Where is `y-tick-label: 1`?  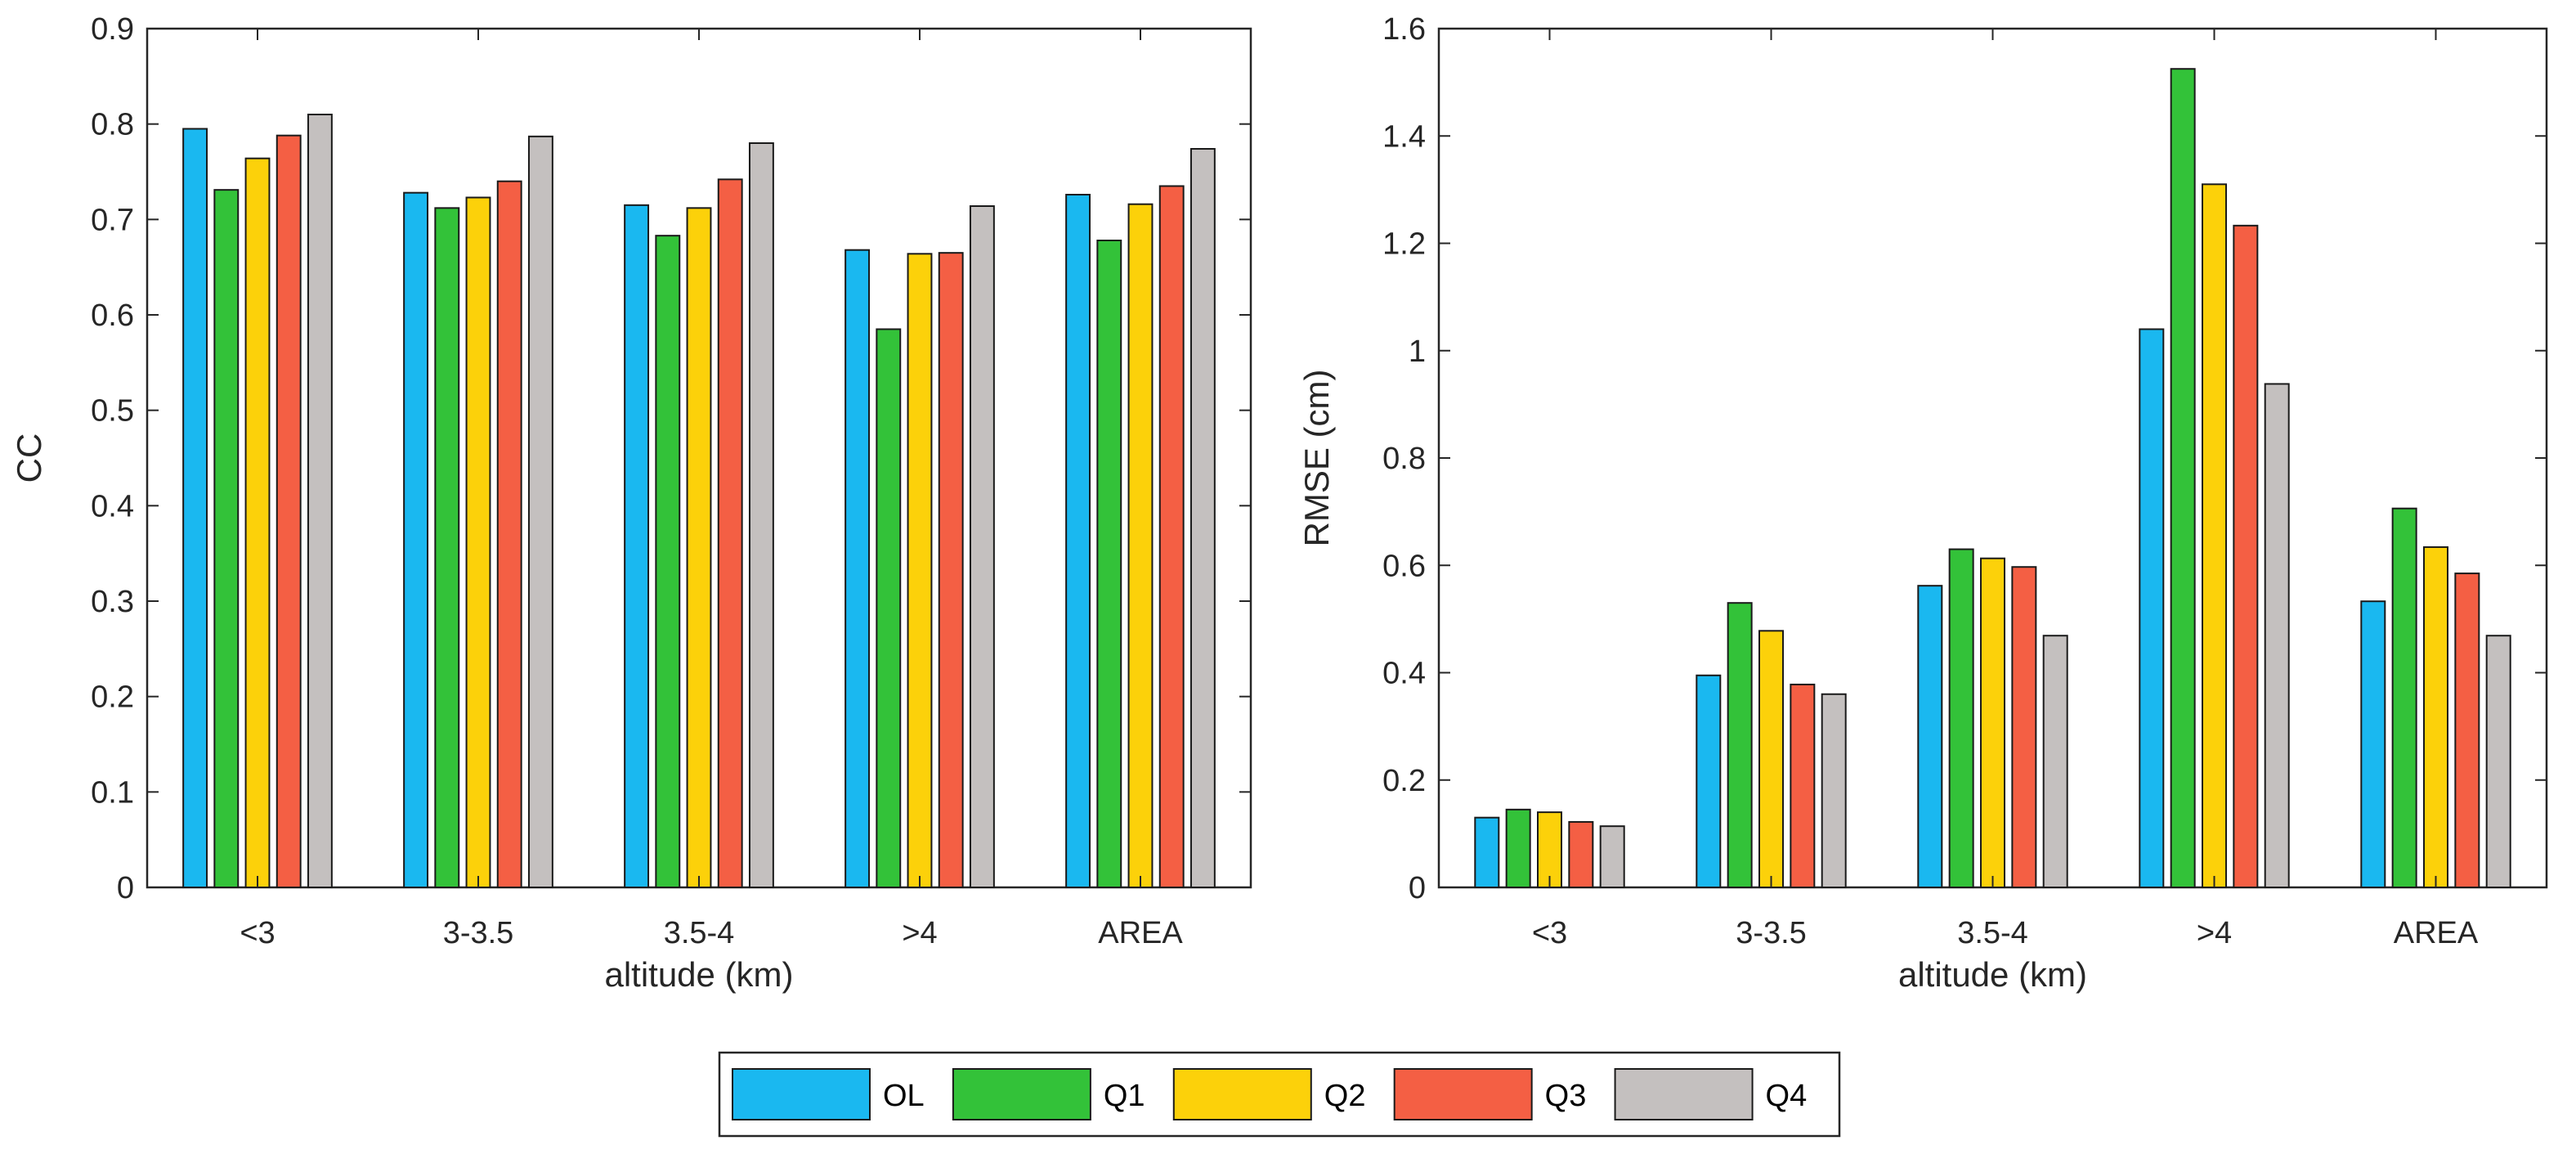 y-tick-label: 1 is located at coordinates (1418, 352).